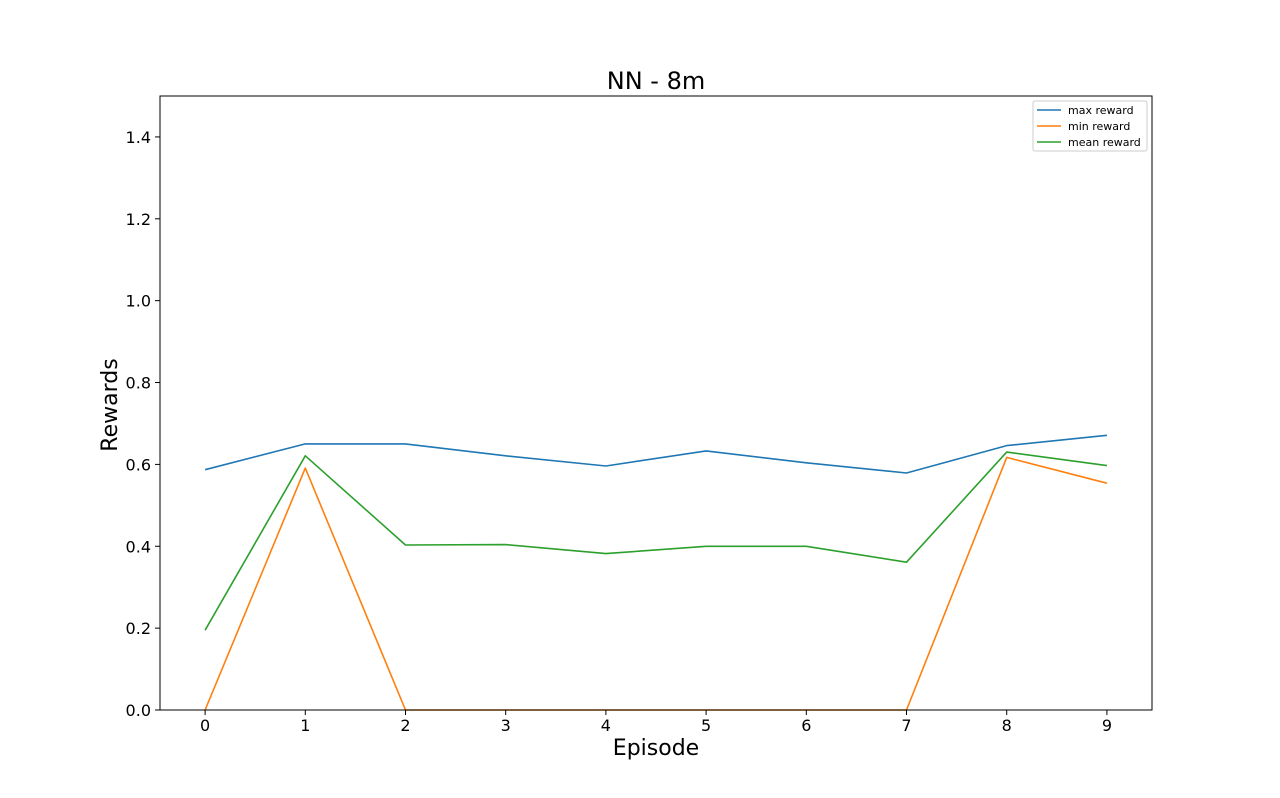 The image size is (1280, 798). Describe the element at coordinates (656, 722) in the screenshot. I see `x-axis: 0 1 2 3 4 5 6 7 8 9` at that location.